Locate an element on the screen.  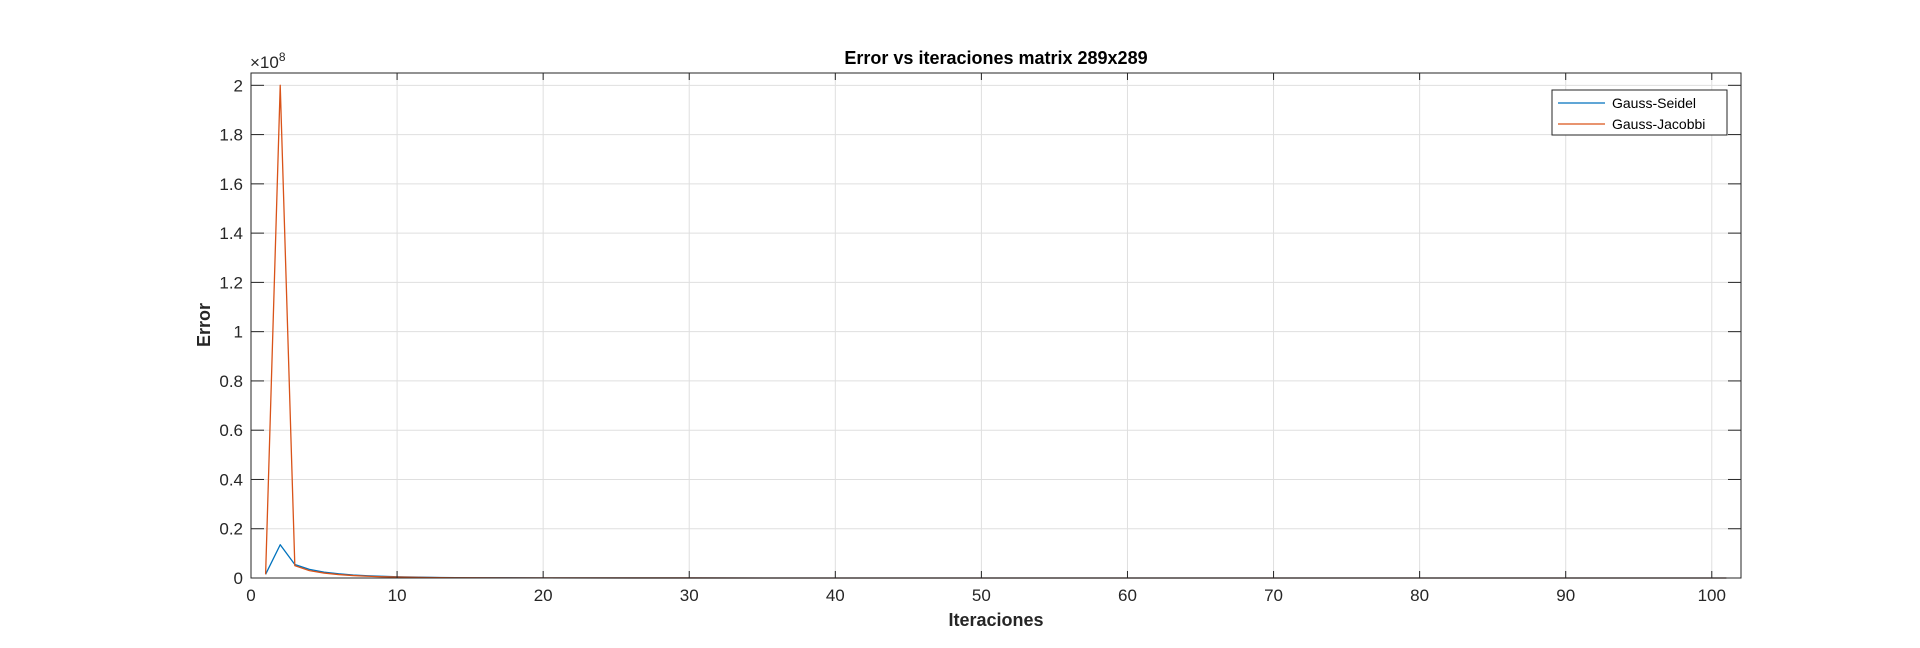
x-tick-label: 20 is located at coordinates (543, 595).